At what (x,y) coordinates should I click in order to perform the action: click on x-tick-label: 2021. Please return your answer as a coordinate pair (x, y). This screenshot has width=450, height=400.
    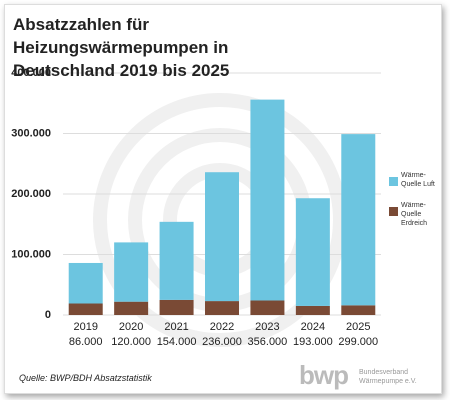
    Looking at the image, I should click on (176, 327).